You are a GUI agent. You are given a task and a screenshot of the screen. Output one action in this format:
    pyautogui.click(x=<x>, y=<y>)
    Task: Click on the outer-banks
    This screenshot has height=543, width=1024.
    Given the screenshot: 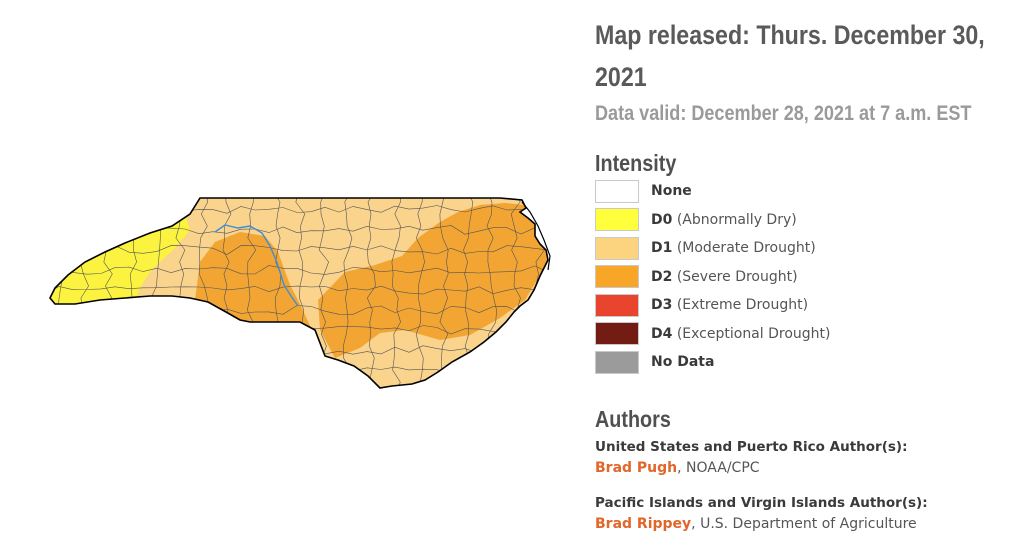 What is the action you would take?
    pyautogui.click(x=536, y=236)
    